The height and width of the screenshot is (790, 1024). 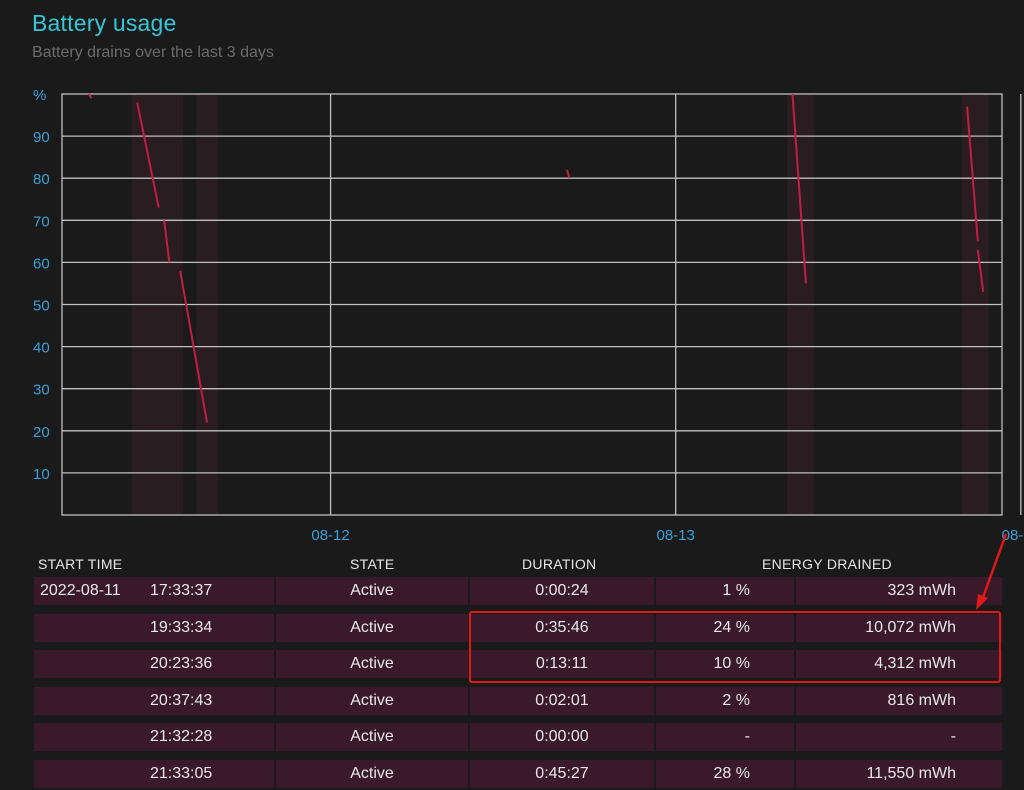 I want to click on header-start-time: START TIME, so click(x=80, y=564).